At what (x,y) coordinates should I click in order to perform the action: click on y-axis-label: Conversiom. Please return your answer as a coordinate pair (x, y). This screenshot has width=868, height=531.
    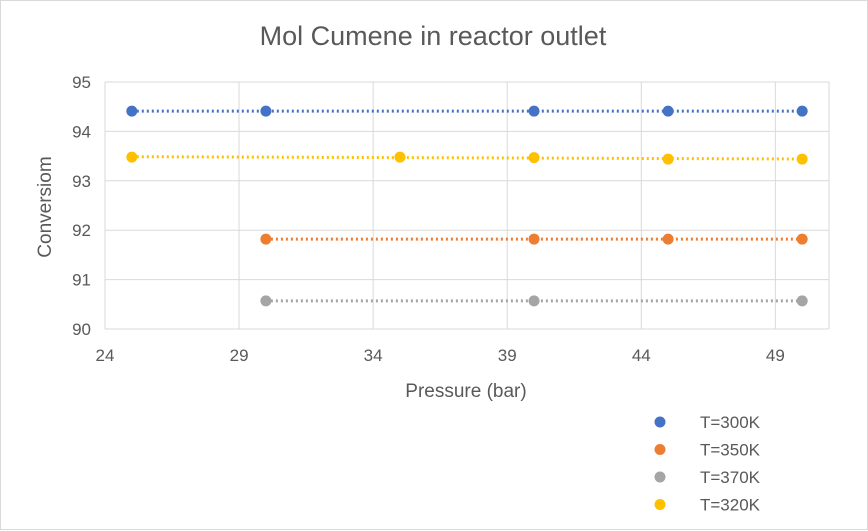
    Looking at the image, I should click on (45, 206).